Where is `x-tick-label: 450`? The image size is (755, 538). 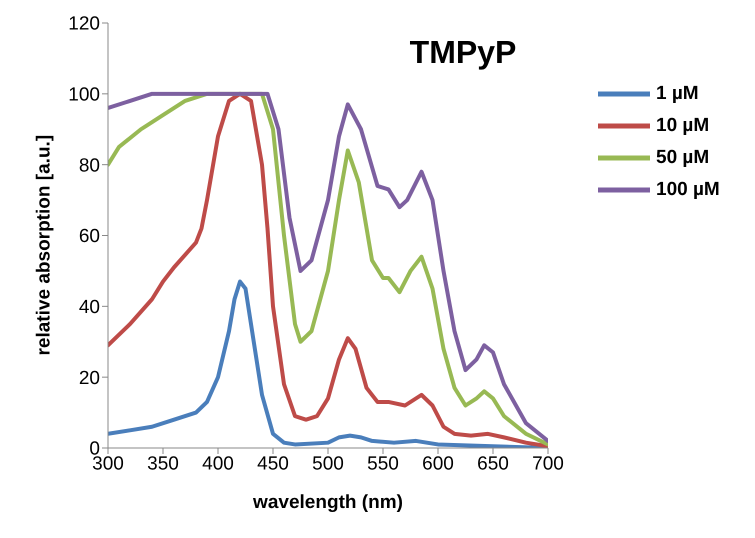 x-tick-label: 450 is located at coordinates (273, 463).